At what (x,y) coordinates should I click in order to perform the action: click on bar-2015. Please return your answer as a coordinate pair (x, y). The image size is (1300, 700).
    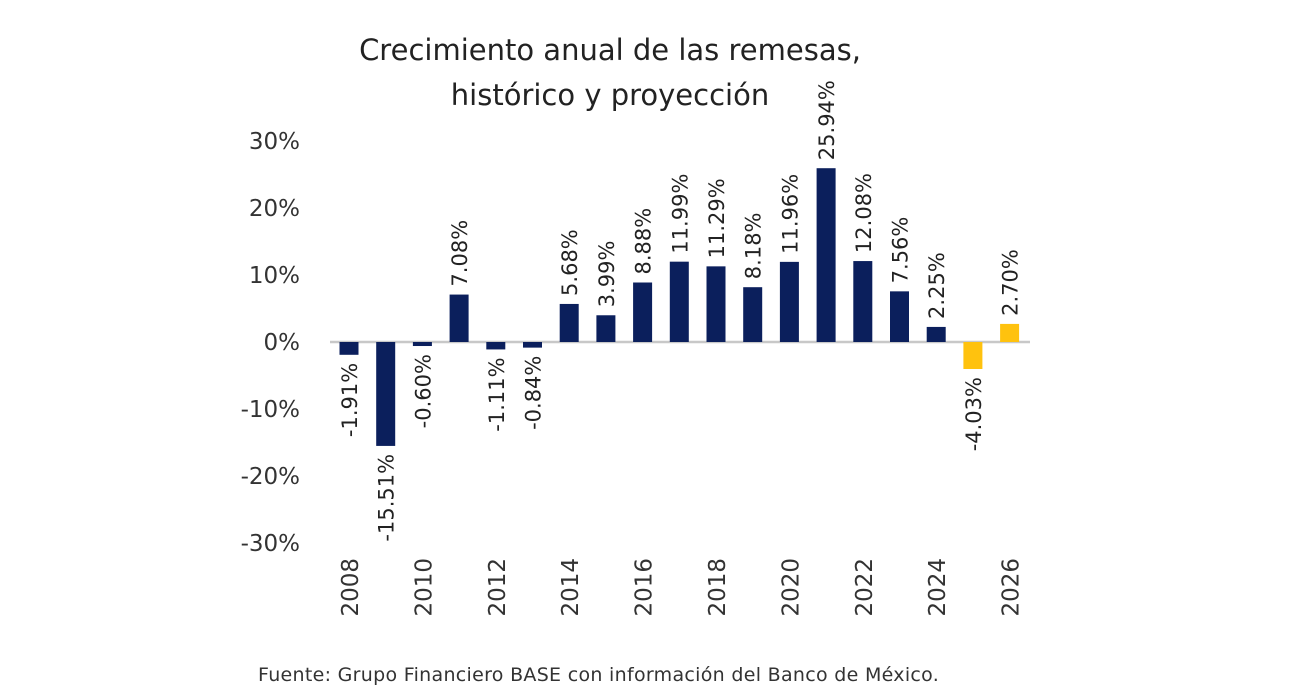
    Looking at the image, I should click on (606, 328).